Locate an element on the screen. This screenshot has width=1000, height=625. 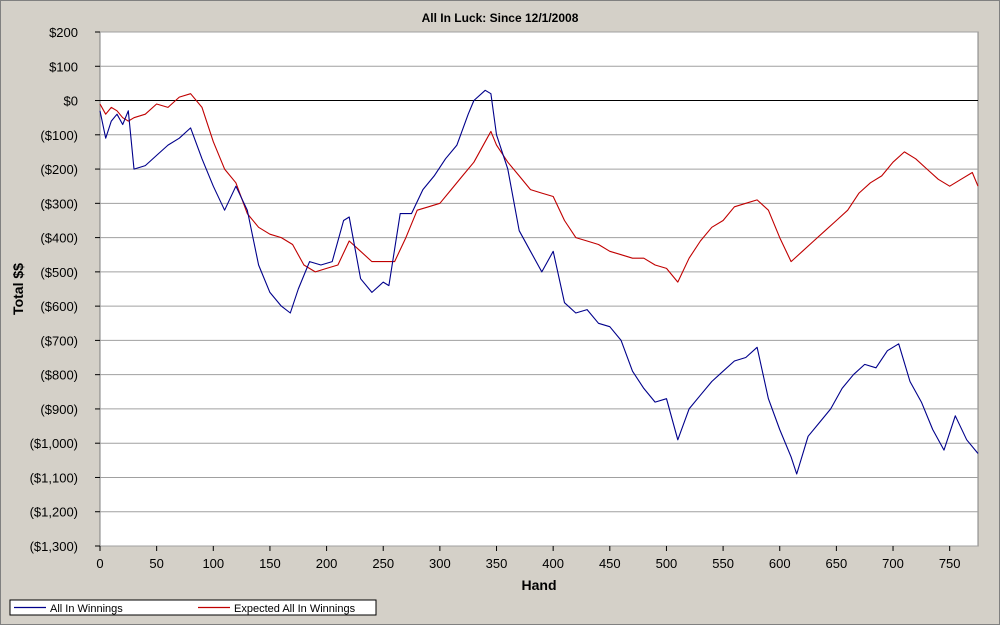
x-tick-label: 50 is located at coordinates (156, 563).